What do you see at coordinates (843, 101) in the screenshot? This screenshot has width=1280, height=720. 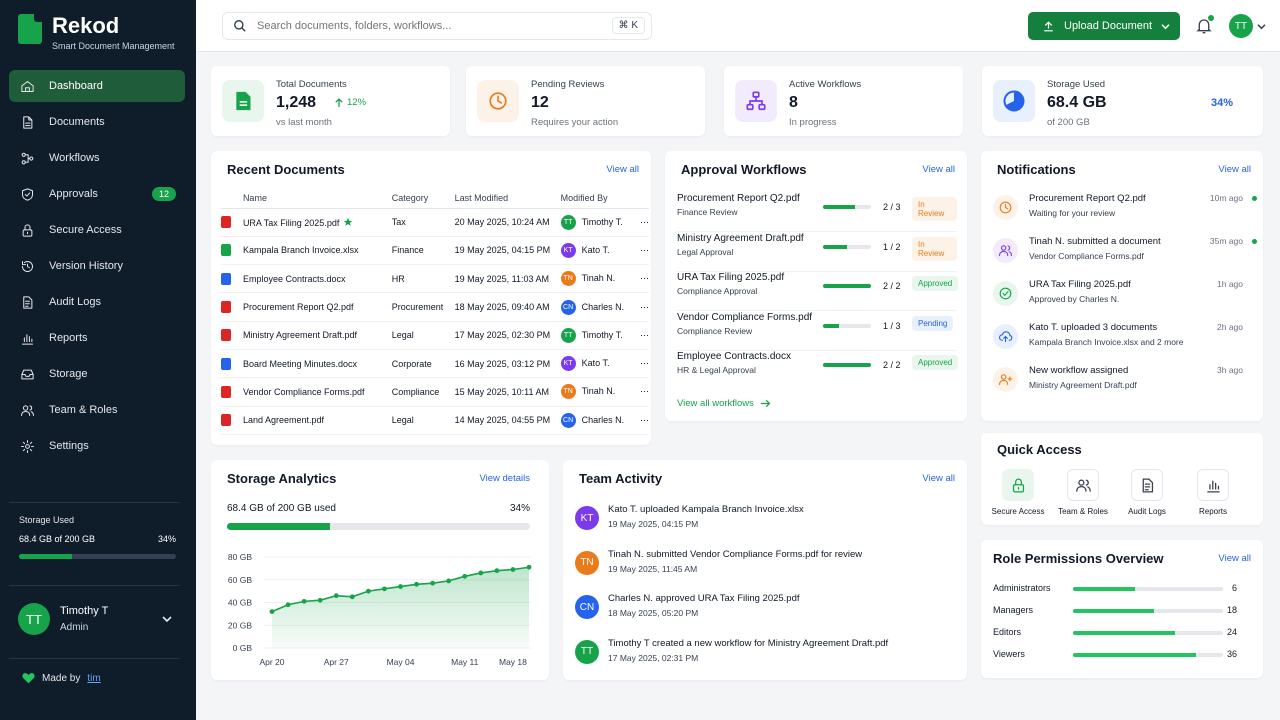 I see `stat-card-active-workflows: Active Workflows 8 In progress` at bounding box center [843, 101].